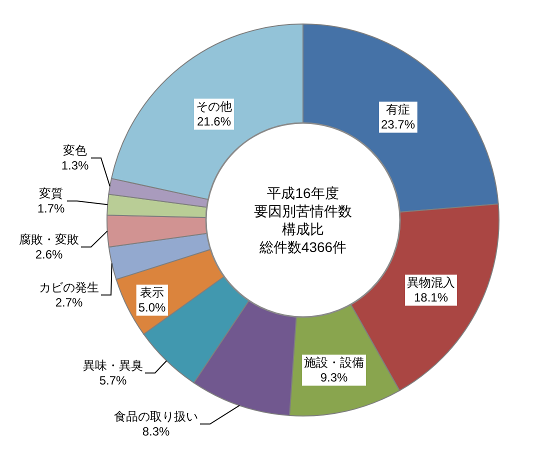 The width and height of the screenshot is (535, 454). What do you see at coordinates (51, 193) in the screenshot?
I see `slice-label: 変質` at bounding box center [51, 193].